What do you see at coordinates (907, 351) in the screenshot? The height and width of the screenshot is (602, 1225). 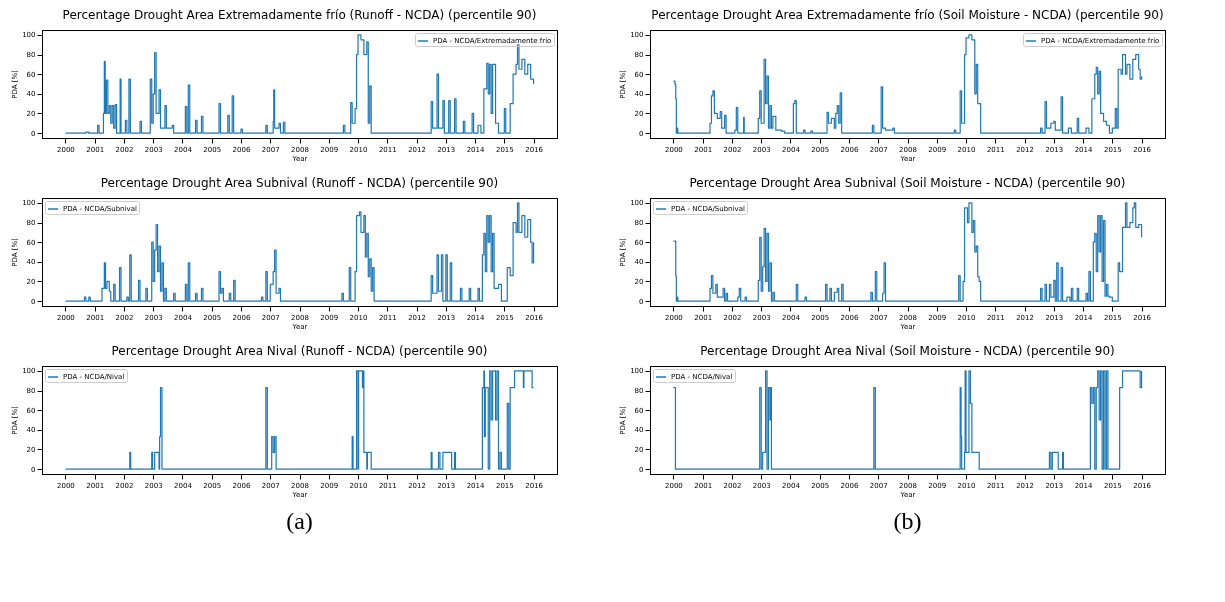 I see `chart-title: Percentage Drought Area Nival (Soil Moisture - NCDA) (percentile 90)` at bounding box center [907, 351].